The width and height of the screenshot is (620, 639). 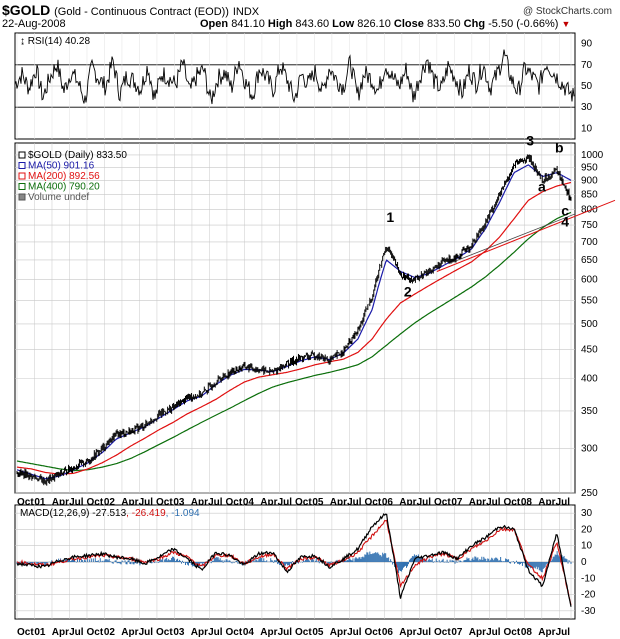 What do you see at coordinates (246, 12) in the screenshot?
I see `symbol-exchange: INDX` at bounding box center [246, 12].